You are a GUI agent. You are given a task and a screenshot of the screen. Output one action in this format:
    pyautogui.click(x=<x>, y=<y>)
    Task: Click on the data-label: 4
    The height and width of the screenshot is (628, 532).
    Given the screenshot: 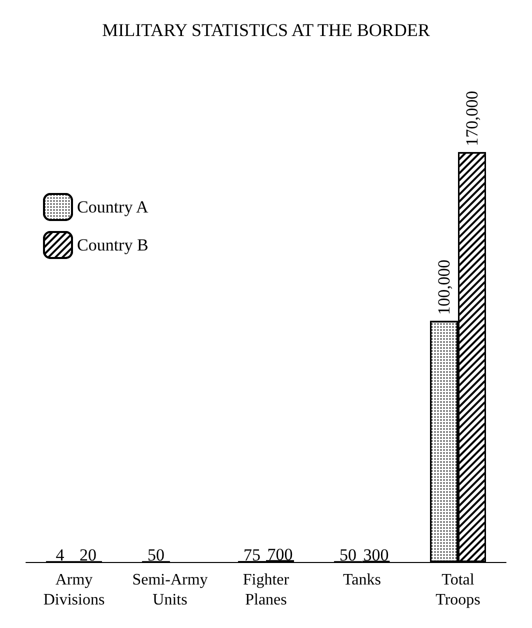 What is the action you would take?
    pyautogui.click(x=60, y=555)
    